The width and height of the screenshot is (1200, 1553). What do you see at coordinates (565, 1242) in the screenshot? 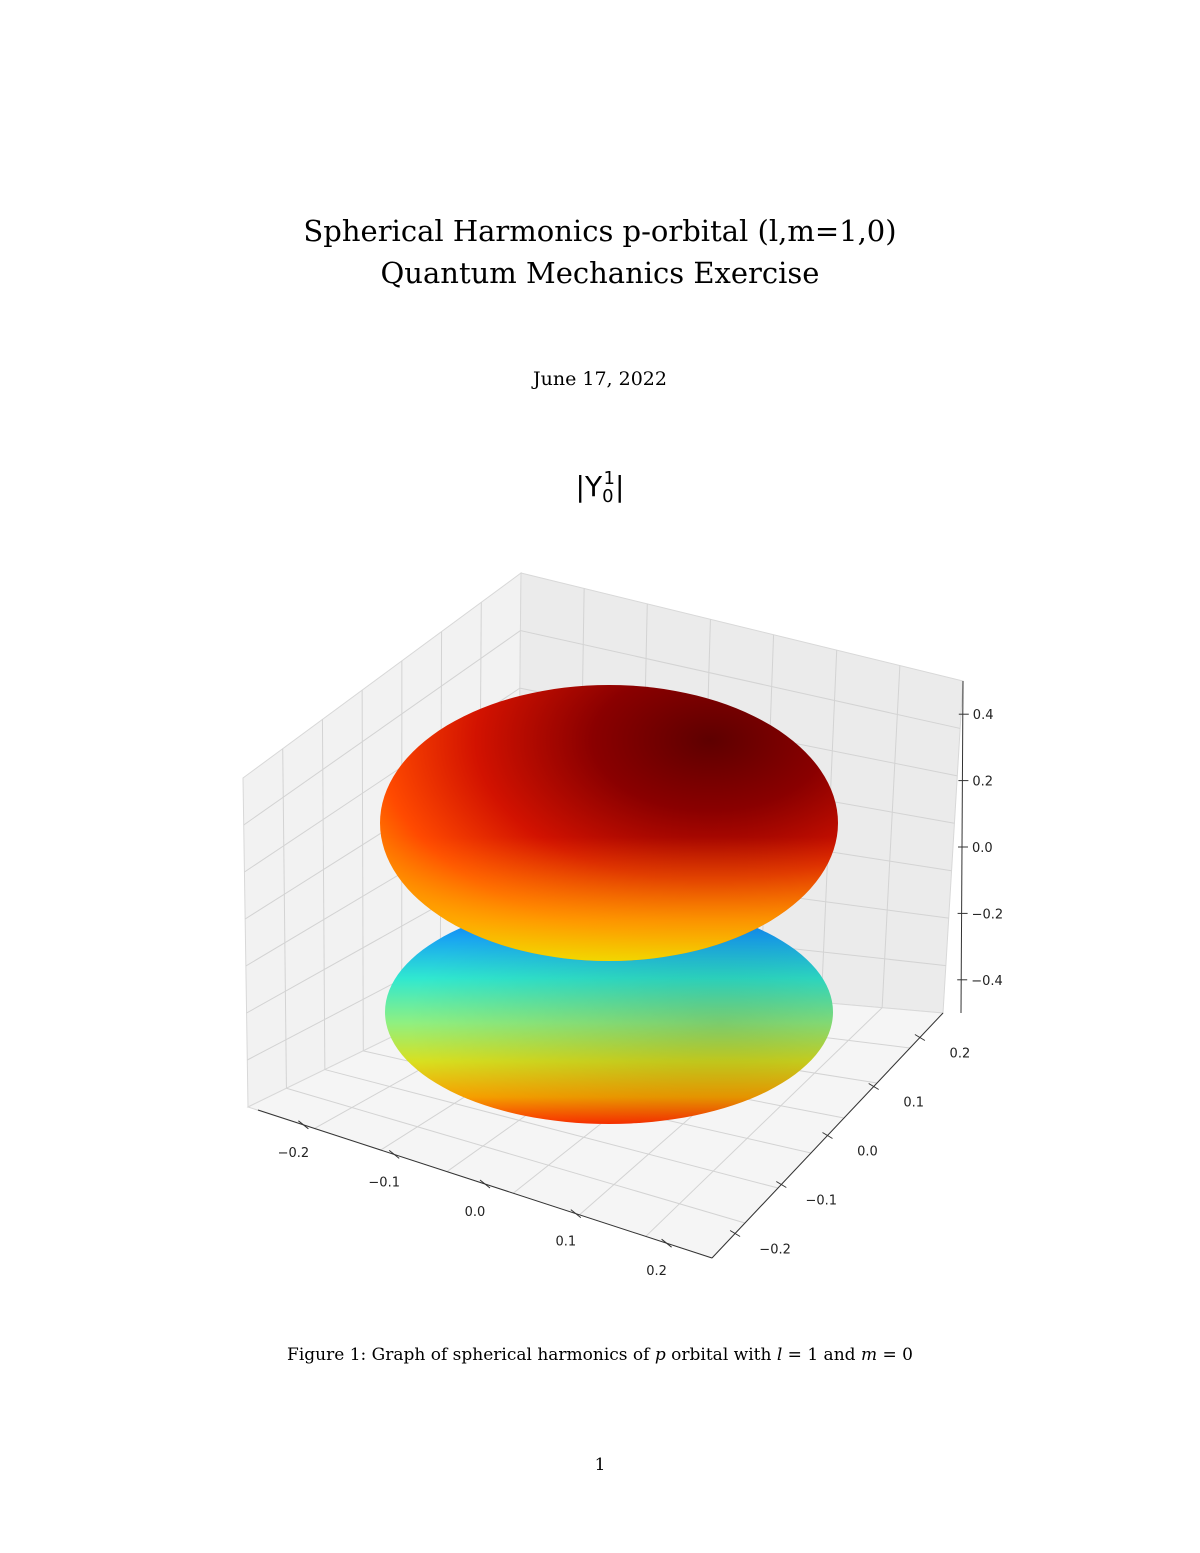
I see `x-tick-label: 0.1` at bounding box center [565, 1242].